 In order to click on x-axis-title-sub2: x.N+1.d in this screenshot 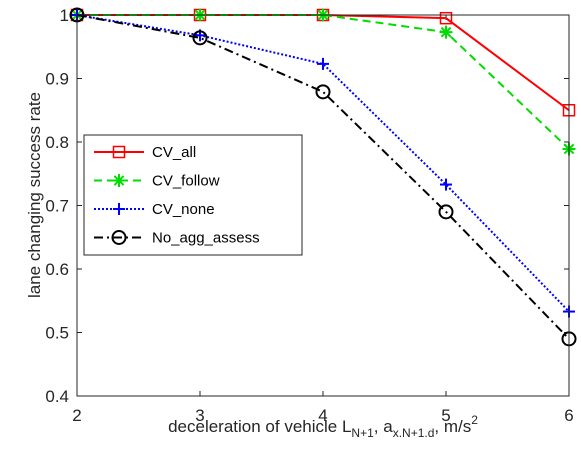, I will do `click(414, 433)`.